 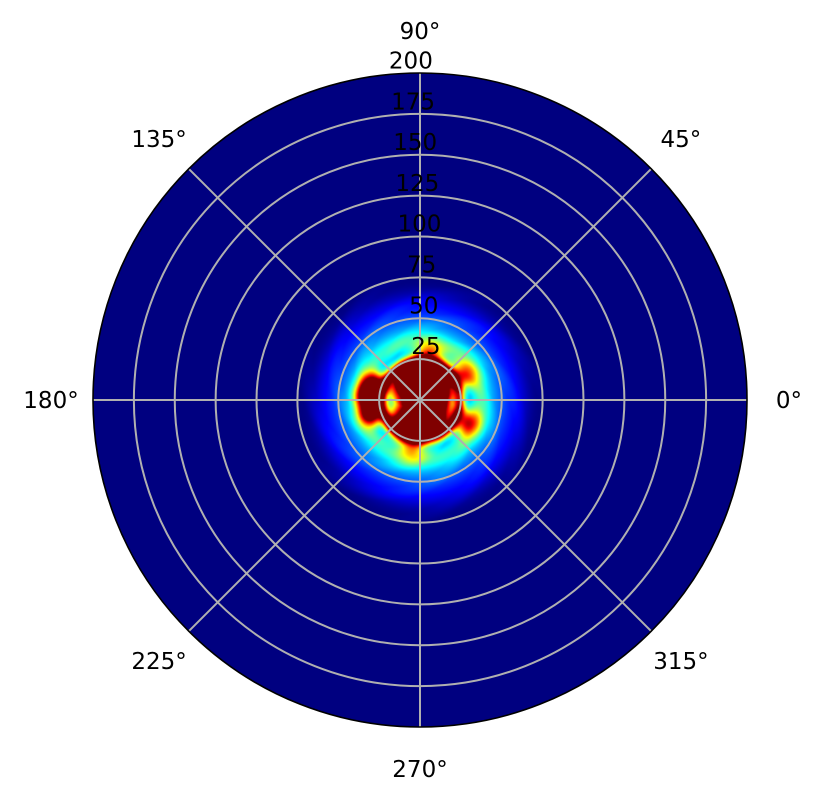 I want to click on radial-tick-label-100: 100, so click(x=419, y=225).